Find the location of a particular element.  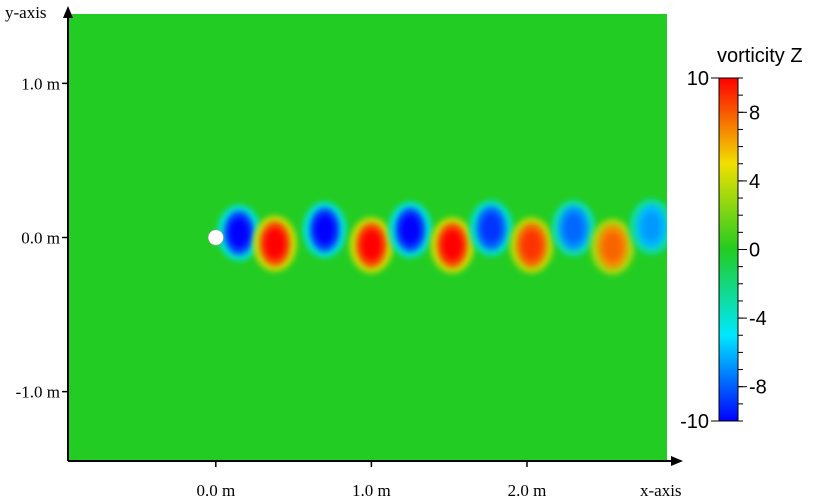

vortex-layer is located at coordinates (442, 236).